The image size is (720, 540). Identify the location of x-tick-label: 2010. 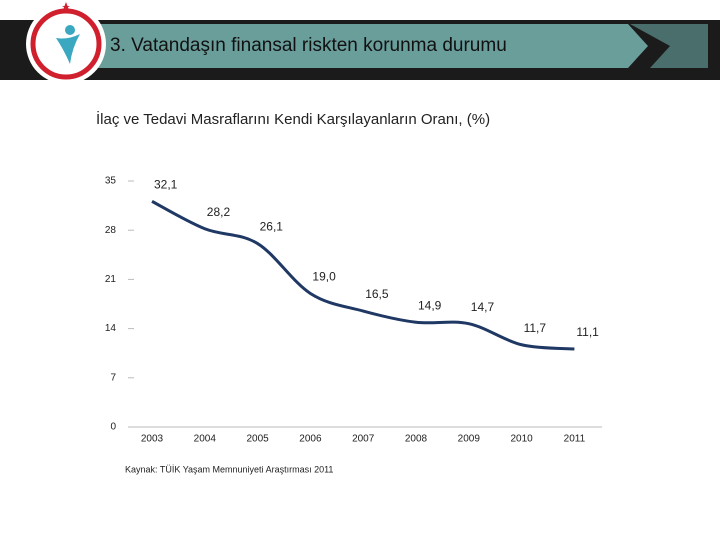
(521, 439).